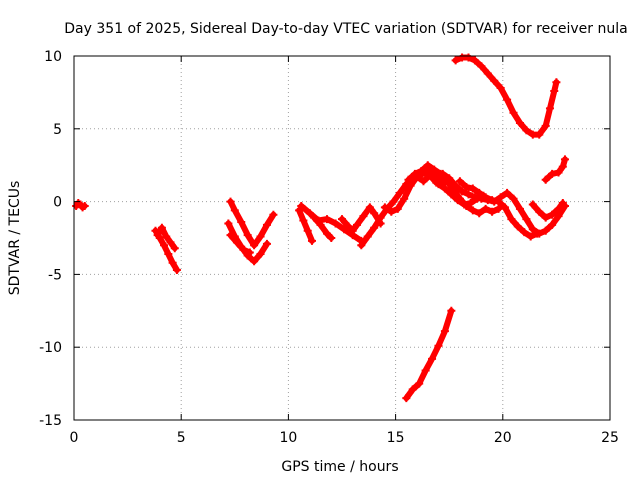 The image size is (640, 480). What do you see at coordinates (396, 438) in the screenshot?
I see `x-tick-label: 15` at bounding box center [396, 438].